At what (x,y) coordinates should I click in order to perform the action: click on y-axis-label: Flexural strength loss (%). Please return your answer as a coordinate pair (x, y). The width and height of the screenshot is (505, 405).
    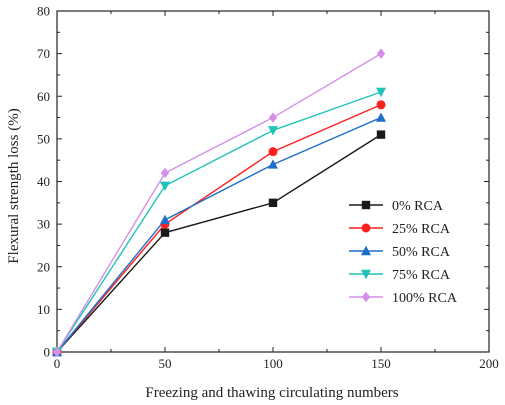
    Looking at the image, I should click on (14, 185).